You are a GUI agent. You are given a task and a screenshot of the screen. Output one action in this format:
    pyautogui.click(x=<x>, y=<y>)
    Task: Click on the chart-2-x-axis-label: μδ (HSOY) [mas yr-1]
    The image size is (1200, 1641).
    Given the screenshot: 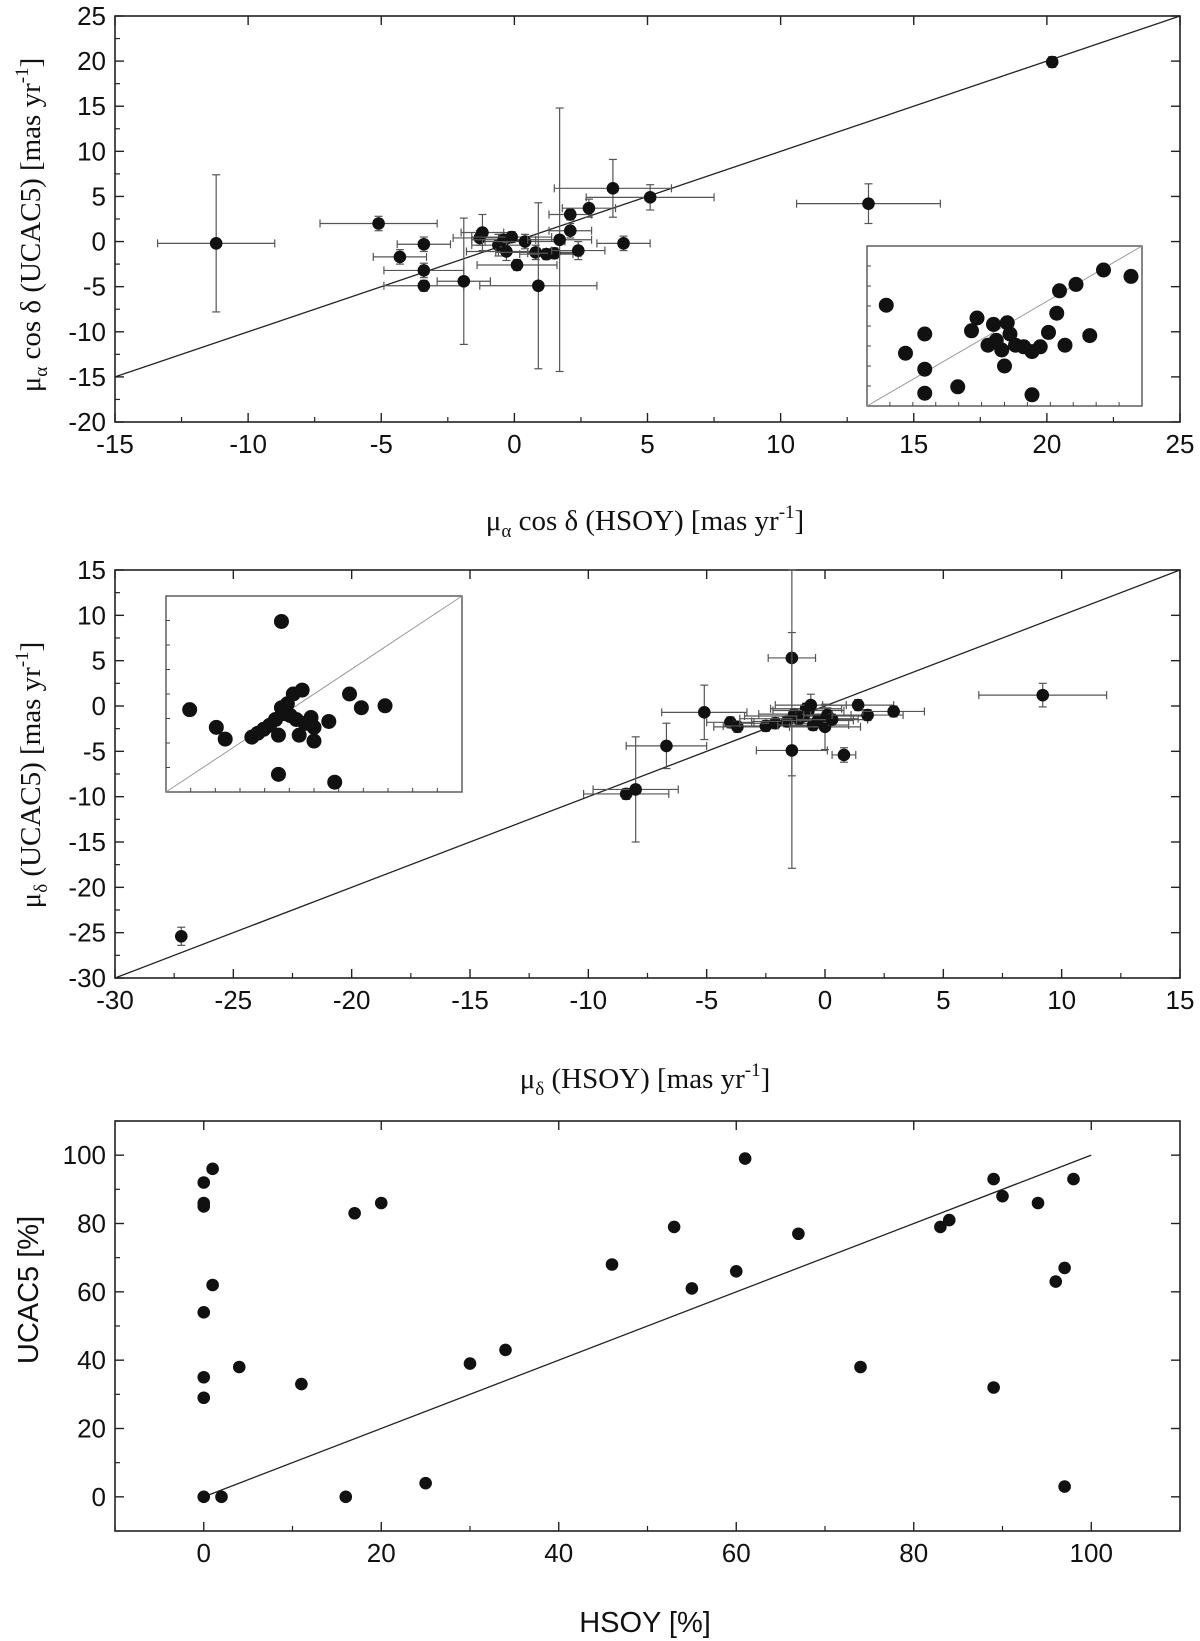 What is the action you would take?
    pyautogui.click(x=645, y=1080)
    